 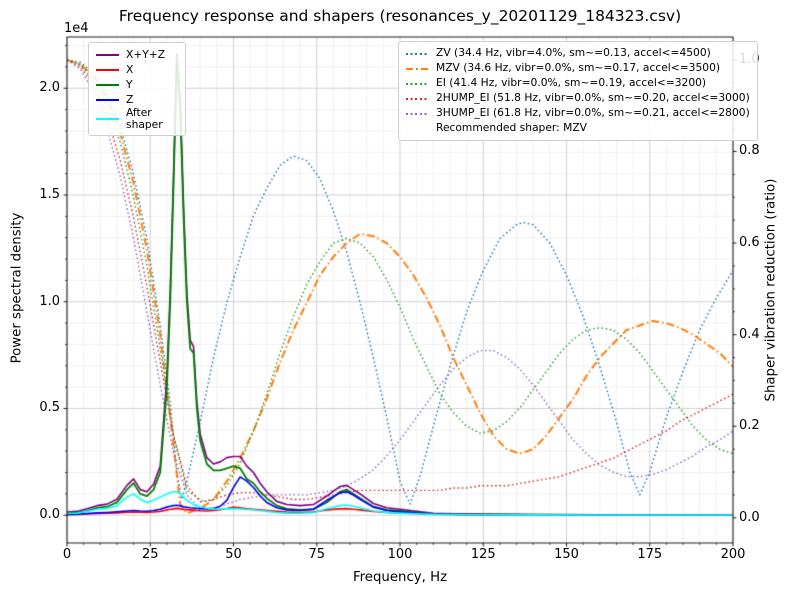 What do you see at coordinates (67, 554) in the screenshot?
I see `x-tick-label: 0` at bounding box center [67, 554].